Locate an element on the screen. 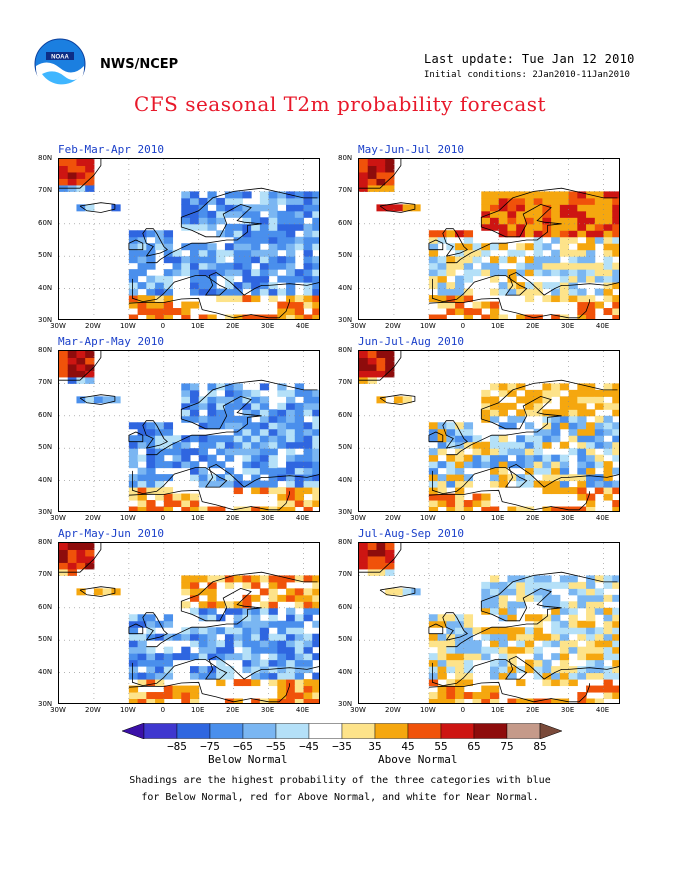 The image size is (680, 880). colorbar-tick-label: 85 is located at coordinates (540, 746).